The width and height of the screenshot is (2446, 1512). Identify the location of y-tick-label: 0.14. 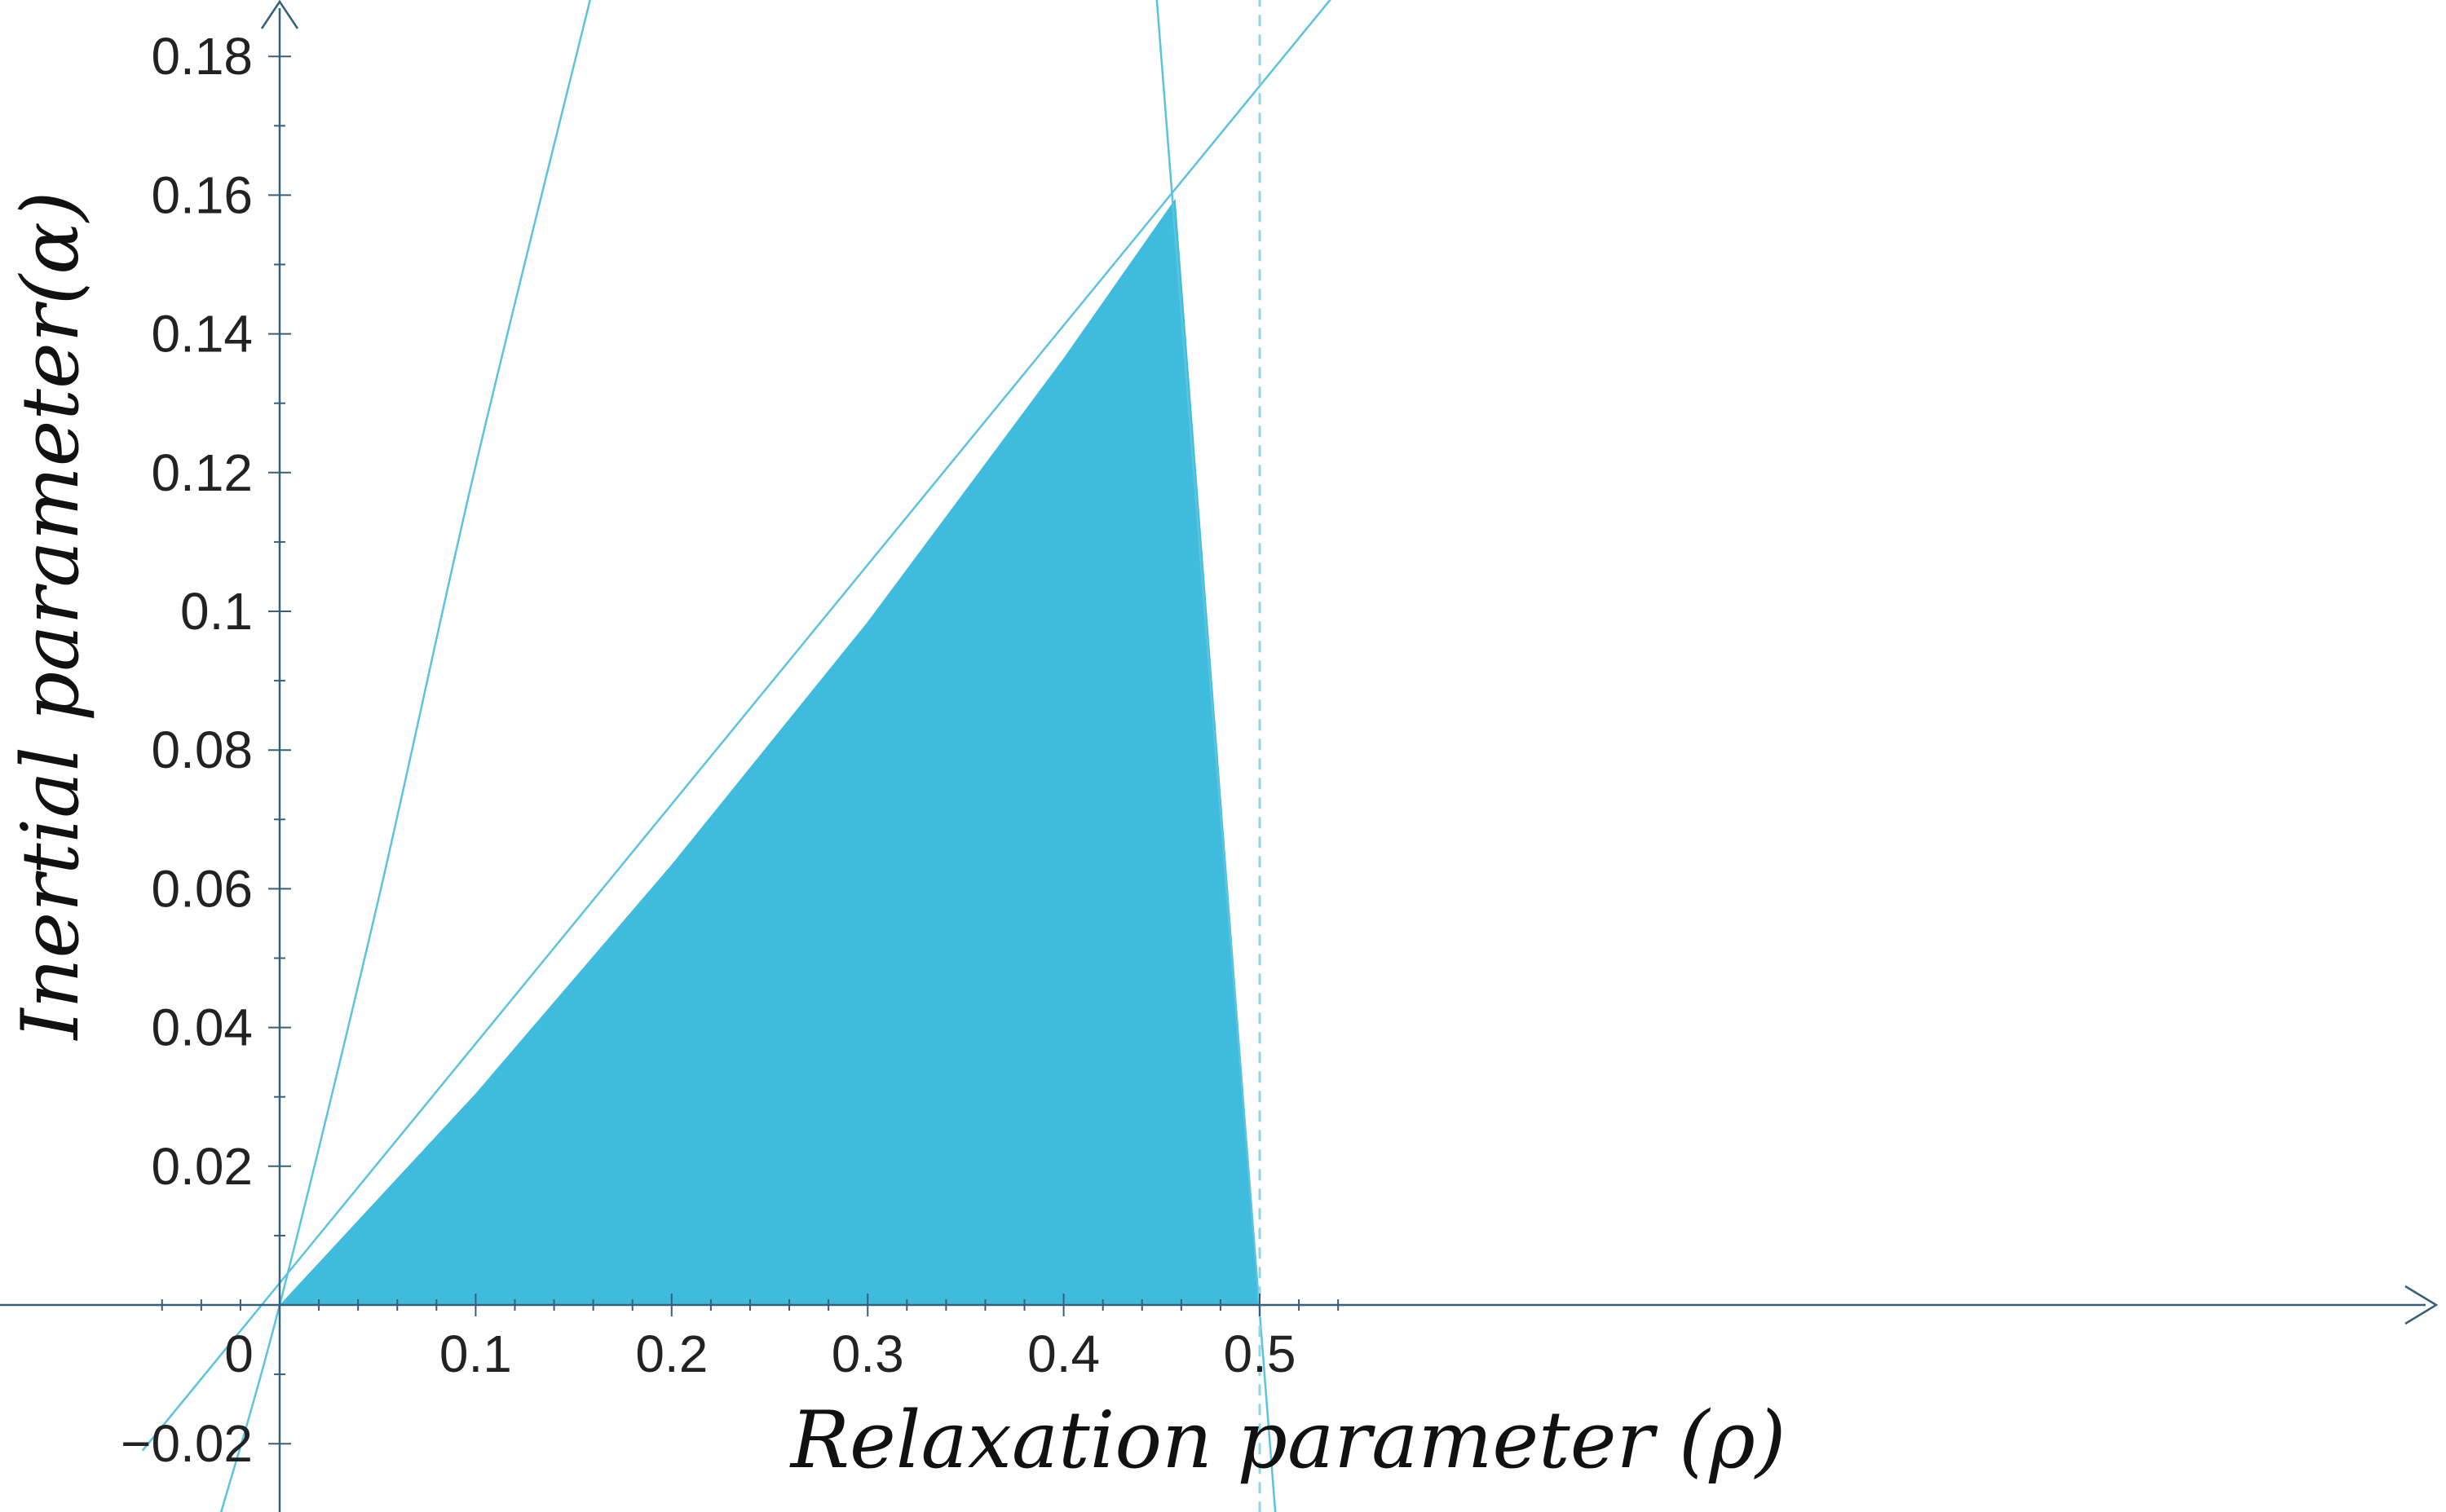
(202, 334).